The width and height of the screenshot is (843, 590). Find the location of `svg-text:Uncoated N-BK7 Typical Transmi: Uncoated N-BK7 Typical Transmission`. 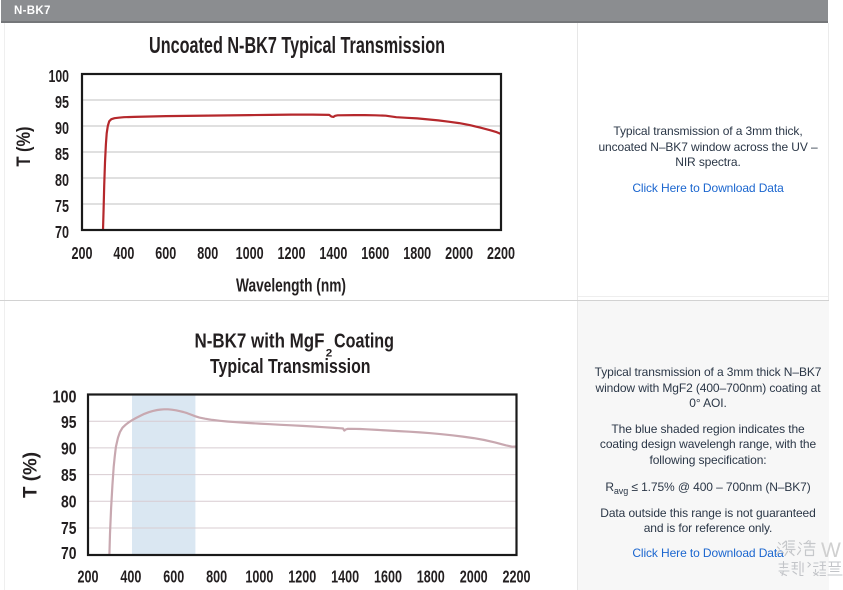

svg-text:Uncoated N-BK7 Typical Transmi: Uncoated N-BK7 Typical Transmission is located at coordinates (297, 45).